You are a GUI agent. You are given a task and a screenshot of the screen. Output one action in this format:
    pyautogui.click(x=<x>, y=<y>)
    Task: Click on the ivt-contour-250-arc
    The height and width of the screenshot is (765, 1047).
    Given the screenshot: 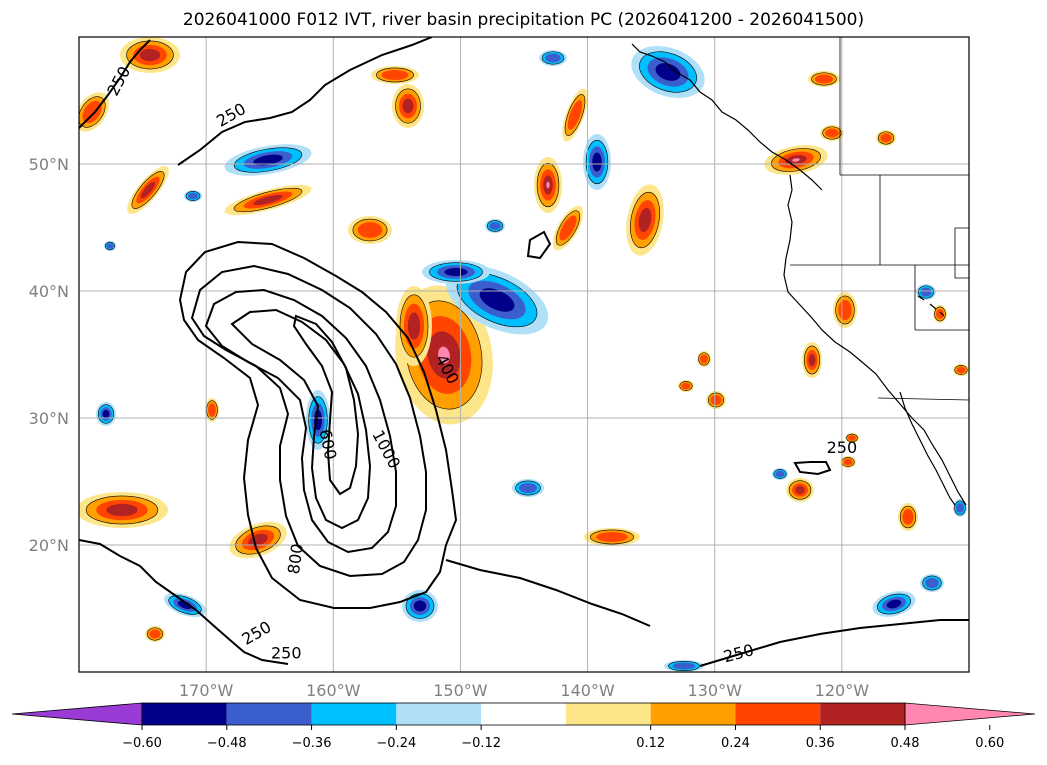 What is the action you would take?
    pyautogui.click(x=305, y=101)
    